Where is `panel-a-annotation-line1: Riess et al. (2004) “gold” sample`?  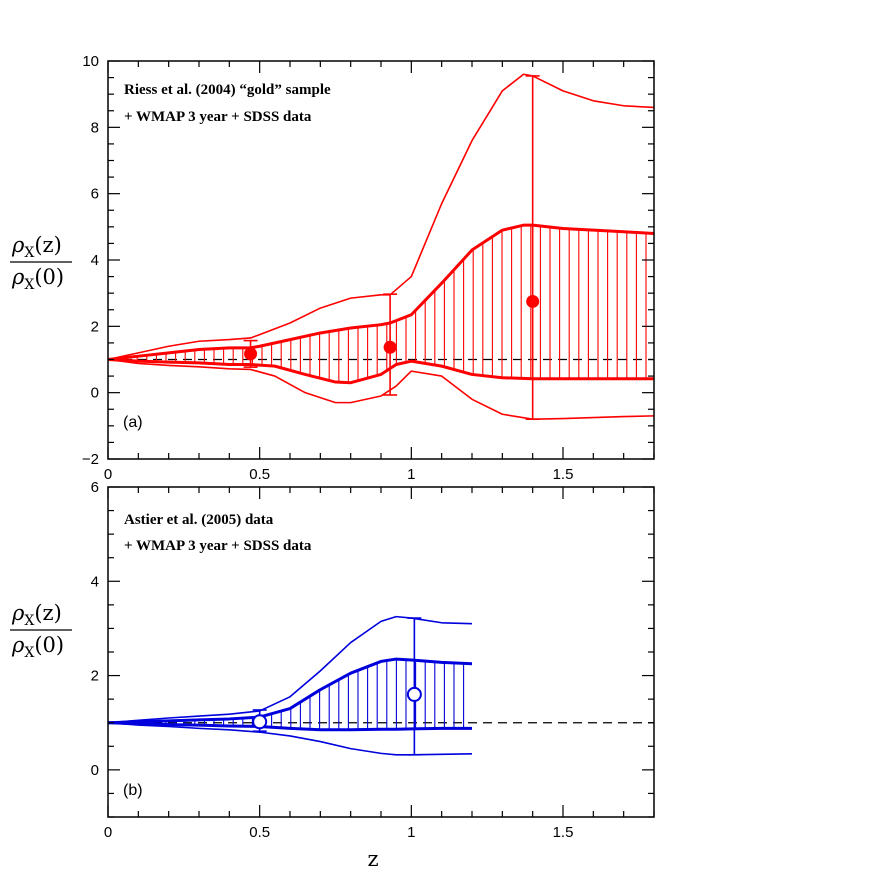
panel-a-annotation-line1: Riess et al. (2004) “gold” sample is located at coordinates (227, 90).